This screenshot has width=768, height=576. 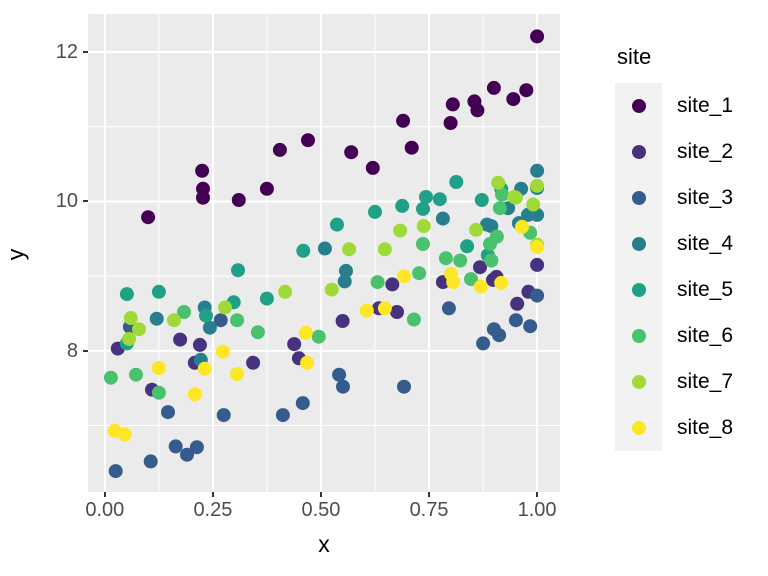 What do you see at coordinates (105, 510) in the screenshot?
I see `x-tick-label: 0.00` at bounding box center [105, 510].